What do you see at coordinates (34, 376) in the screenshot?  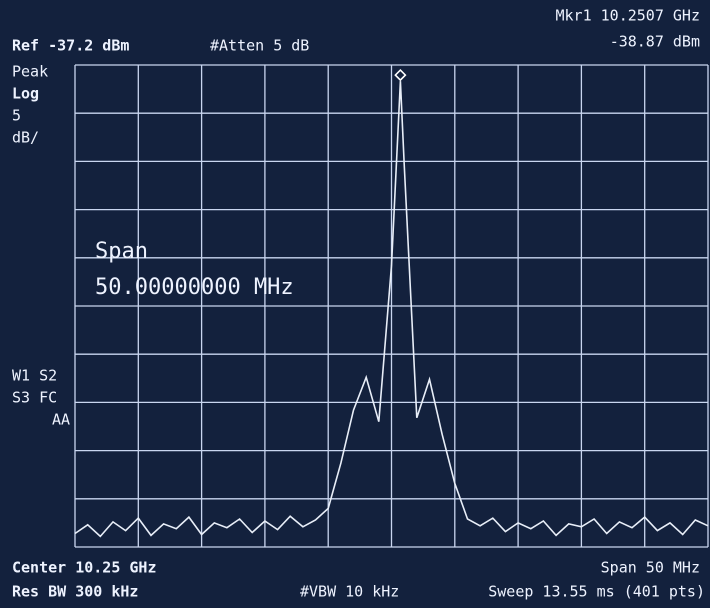 I see `status: W1 S2` at bounding box center [34, 376].